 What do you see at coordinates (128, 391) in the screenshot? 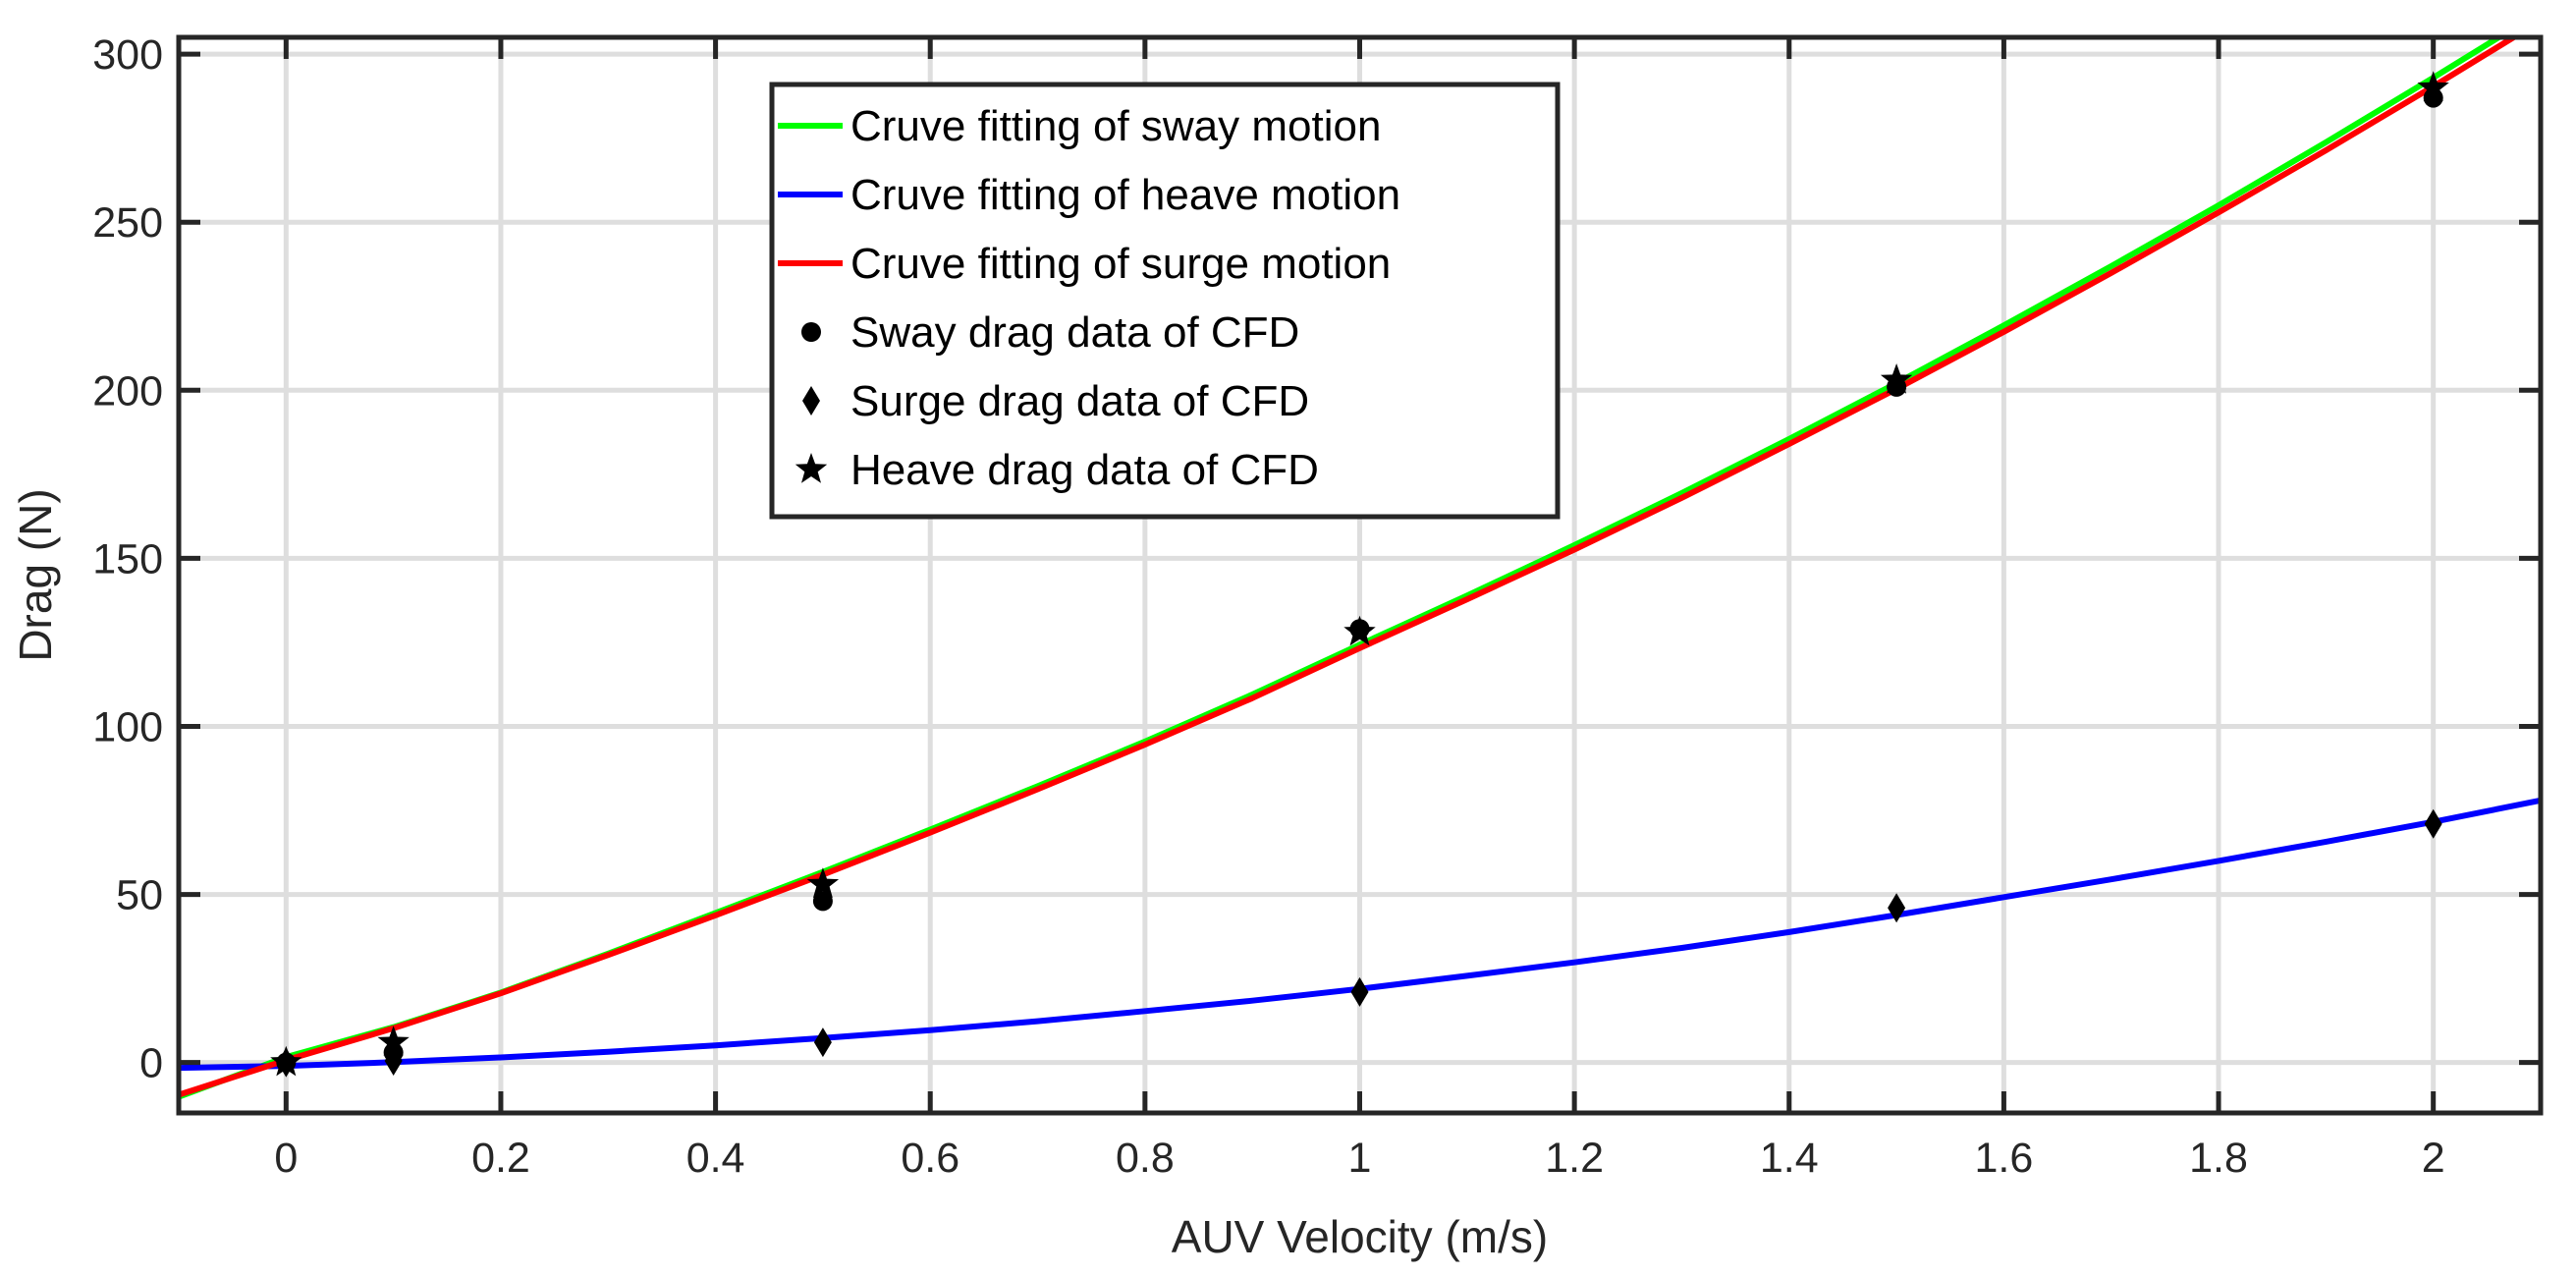
I see `y-tick-label: 200` at bounding box center [128, 391].